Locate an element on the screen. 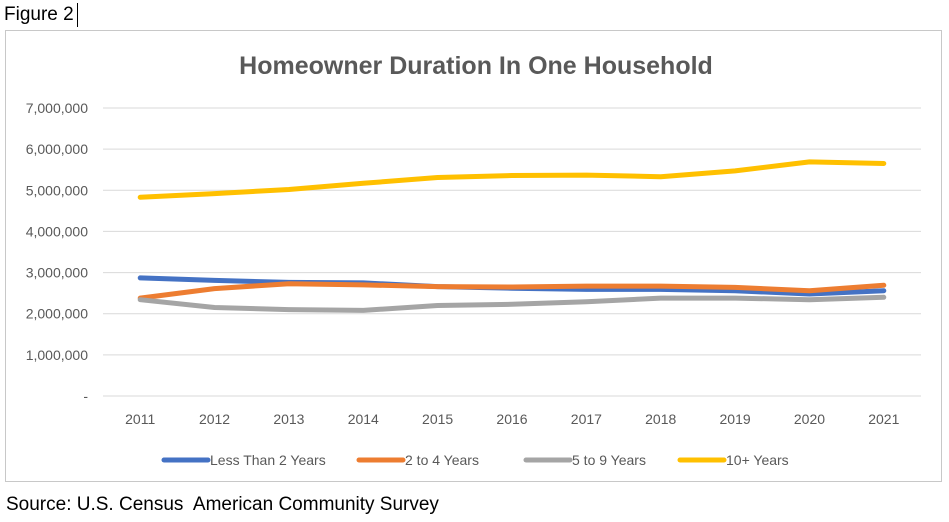 The image size is (949, 522). y-tick-label: 7,000,000 is located at coordinates (57, 108).